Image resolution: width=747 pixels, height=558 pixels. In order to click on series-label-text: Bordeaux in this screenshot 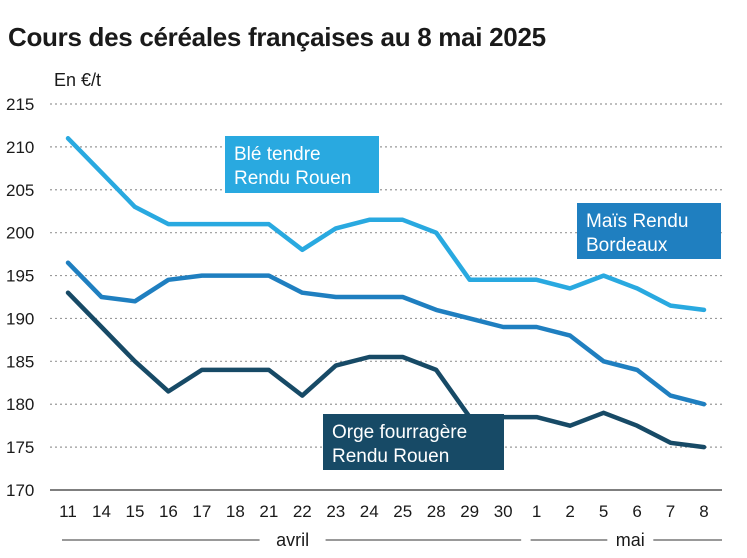, I will do `click(627, 245)`.